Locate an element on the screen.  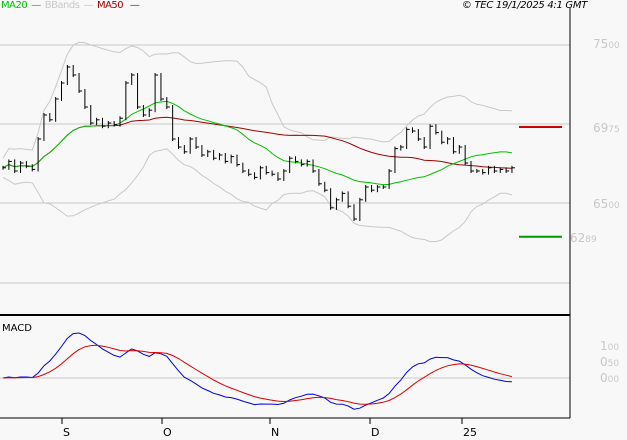
x-tick-label: S is located at coordinates (66, 432).